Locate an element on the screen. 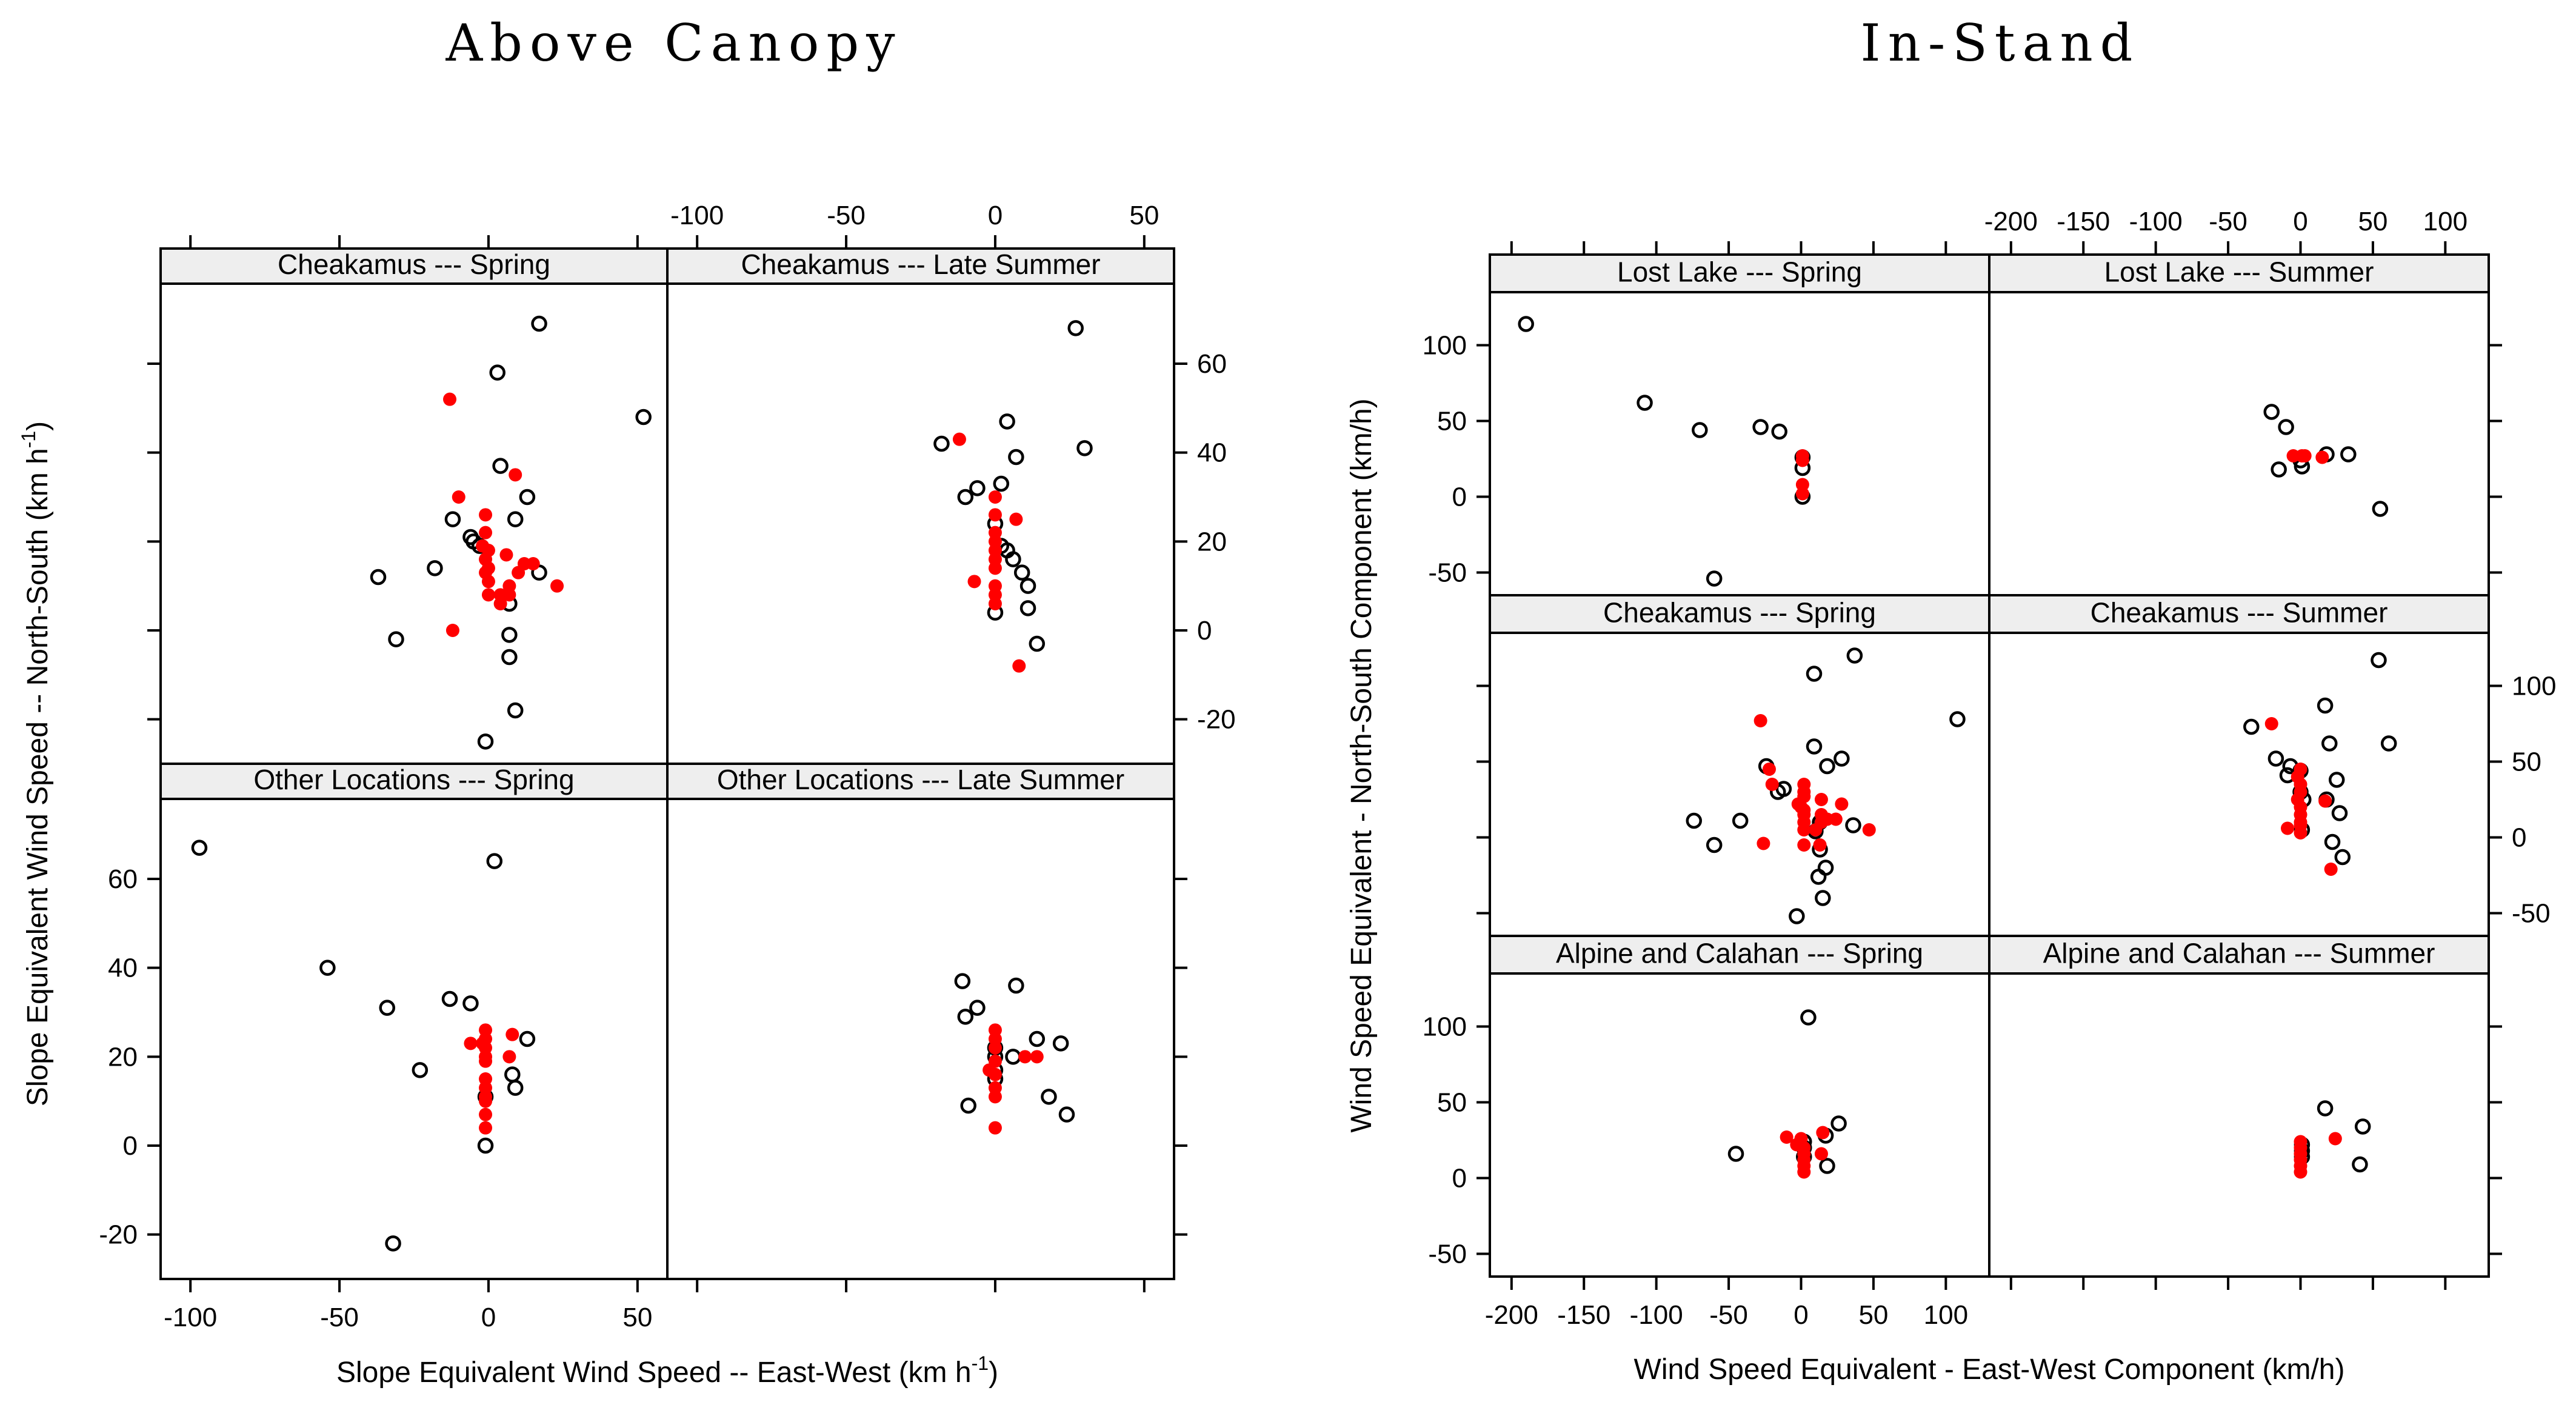 The height and width of the screenshot is (1419, 2576). panel-strip-label: Lost Lake --- Summer is located at coordinates (2239, 272).